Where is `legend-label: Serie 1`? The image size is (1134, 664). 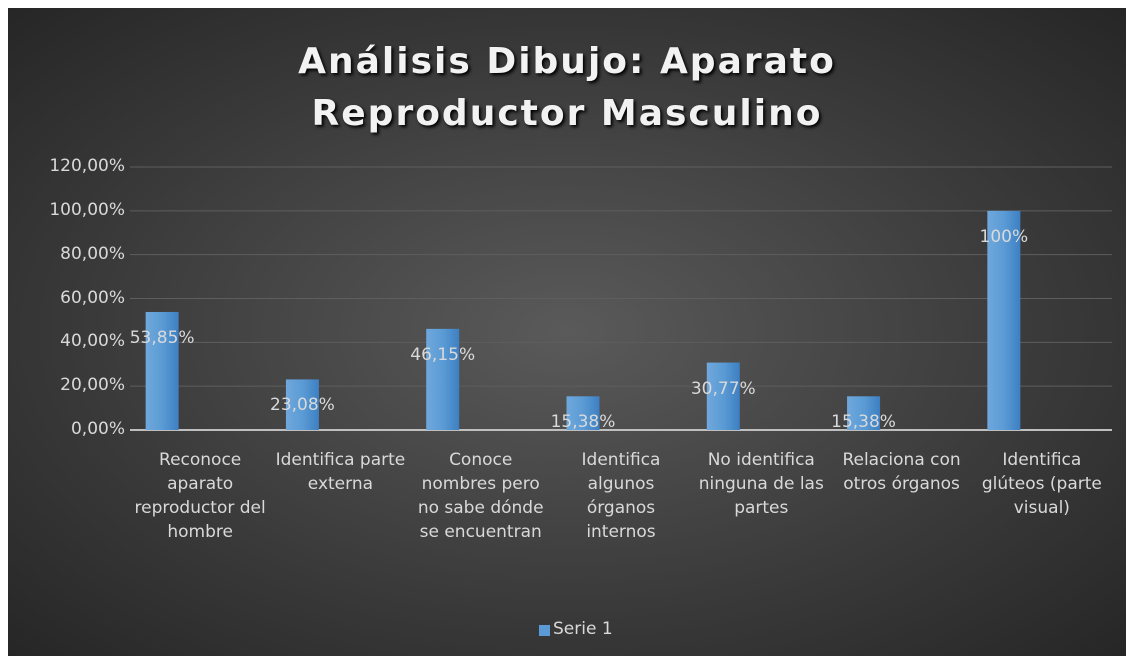 legend-label: Serie 1 is located at coordinates (583, 629).